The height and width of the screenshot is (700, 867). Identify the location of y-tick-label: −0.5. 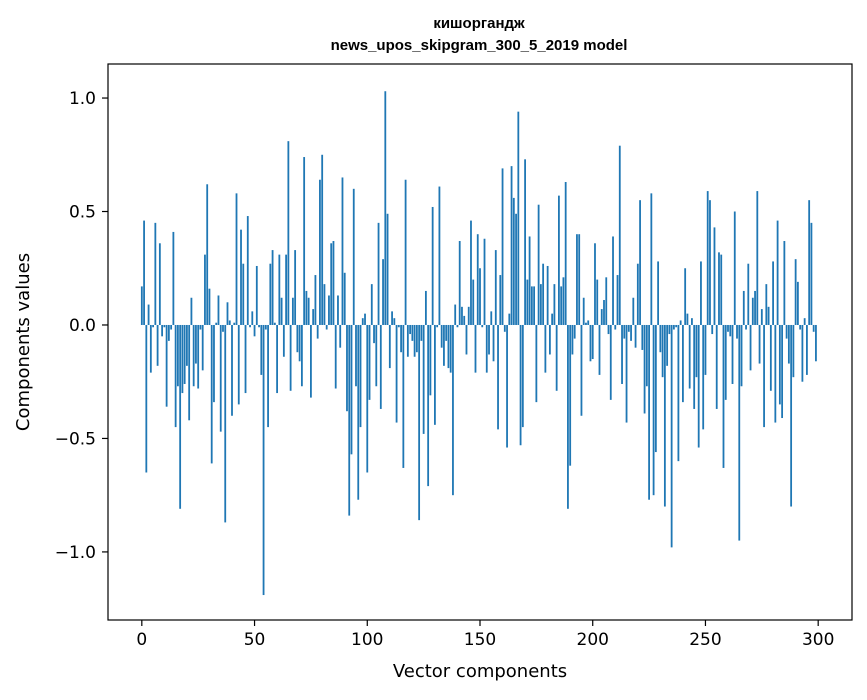
(75, 439).